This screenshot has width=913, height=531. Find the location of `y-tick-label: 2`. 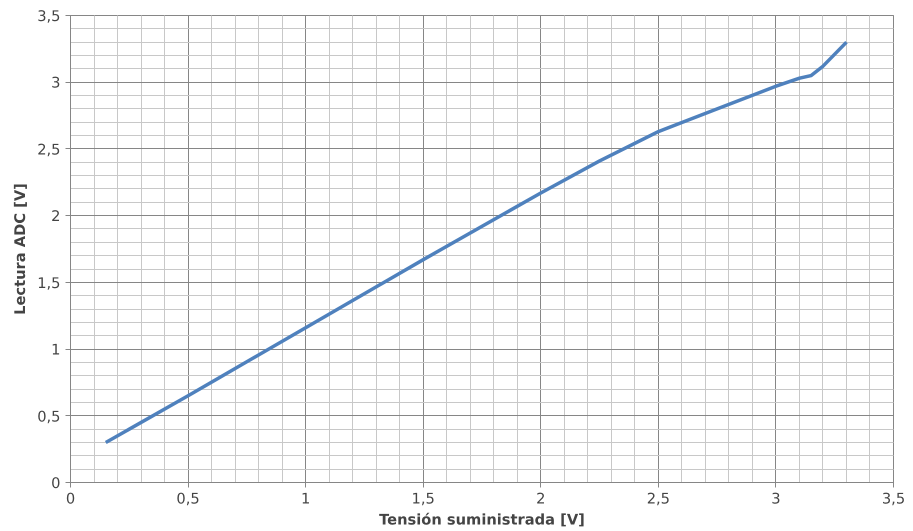

y-tick-label: 2 is located at coordinates (56, 217).